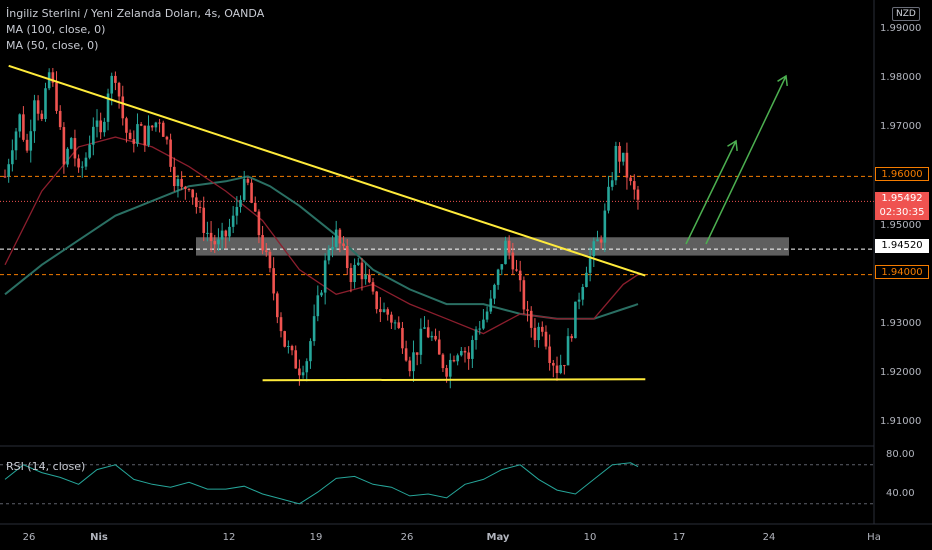 The image size is (932, 550). What do you see at coordinates (52, 45) in the screenshot?
I see `ma50-legend: MA (50, close, 0)` at bounding box center [52, 45].